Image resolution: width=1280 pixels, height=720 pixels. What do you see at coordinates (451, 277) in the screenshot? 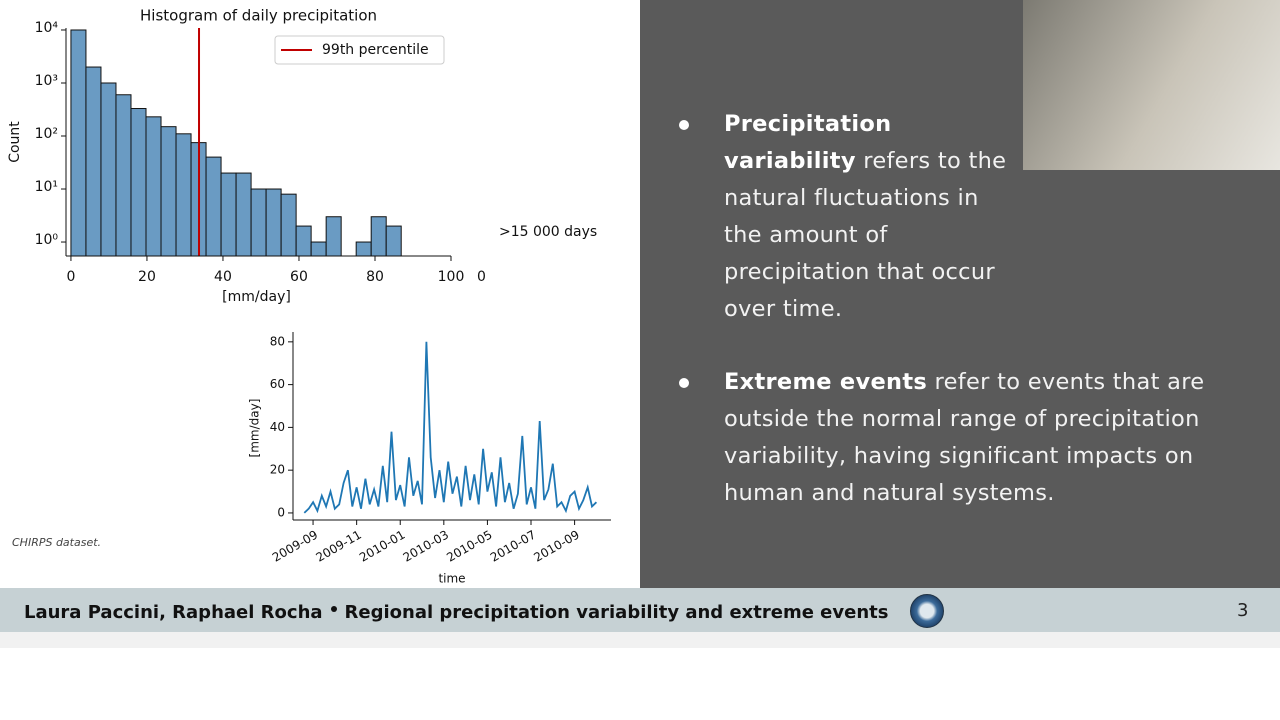
I see `x-tick-label: 100` at bounding box center [451, 277].